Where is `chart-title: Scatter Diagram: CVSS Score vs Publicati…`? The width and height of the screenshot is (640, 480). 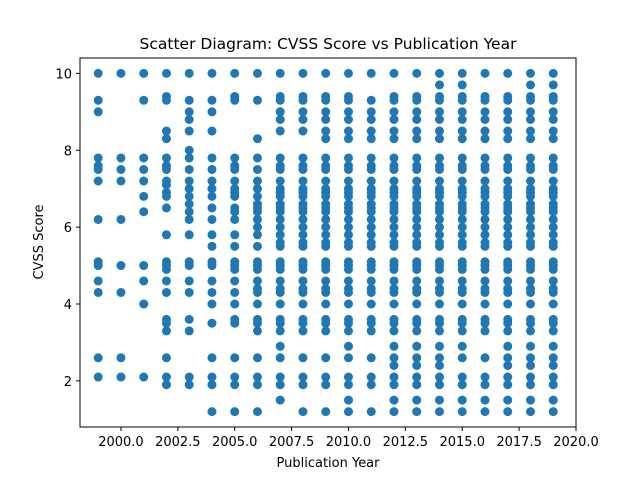
chart-title: Scatter Diagram: CVSS Score vs Publicati… is located at coordinates (329, 44).